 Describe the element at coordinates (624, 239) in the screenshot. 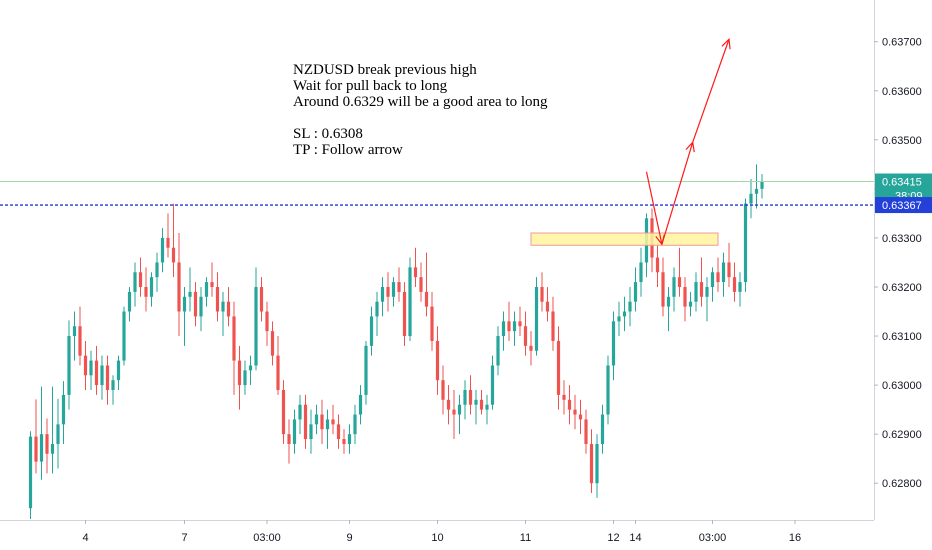

I see `buy-zone-rectangle` at that location.